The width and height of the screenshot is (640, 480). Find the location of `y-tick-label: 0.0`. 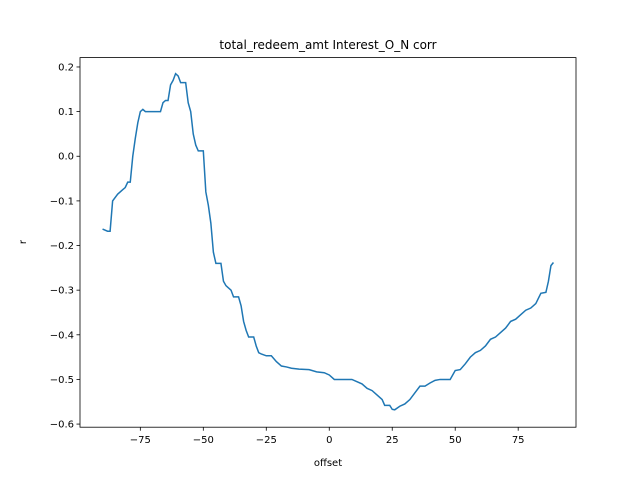

y-tick-label: 0.0 is located at coordinates (66, 157).